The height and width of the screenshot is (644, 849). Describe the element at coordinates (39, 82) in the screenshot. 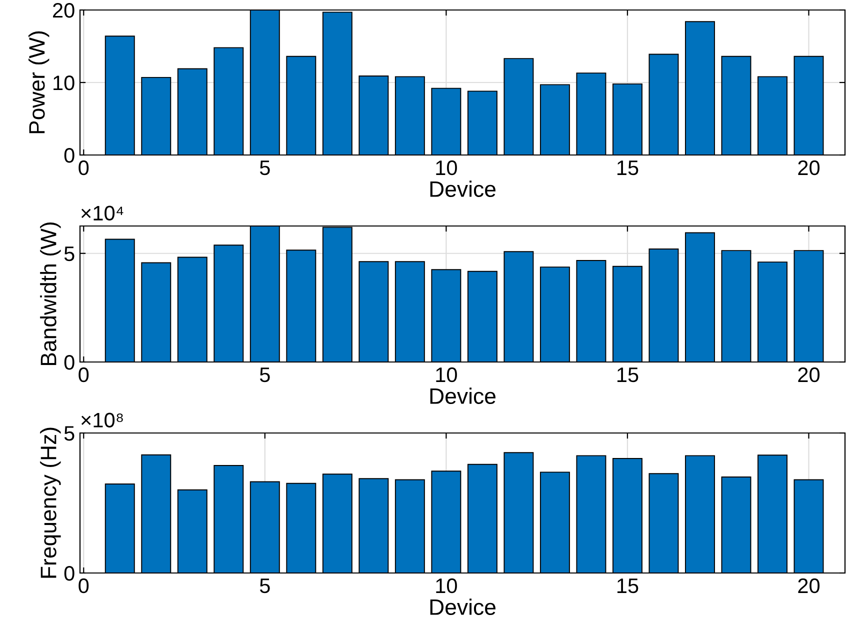

I see `y-axis-title: Power (W)` at that location.